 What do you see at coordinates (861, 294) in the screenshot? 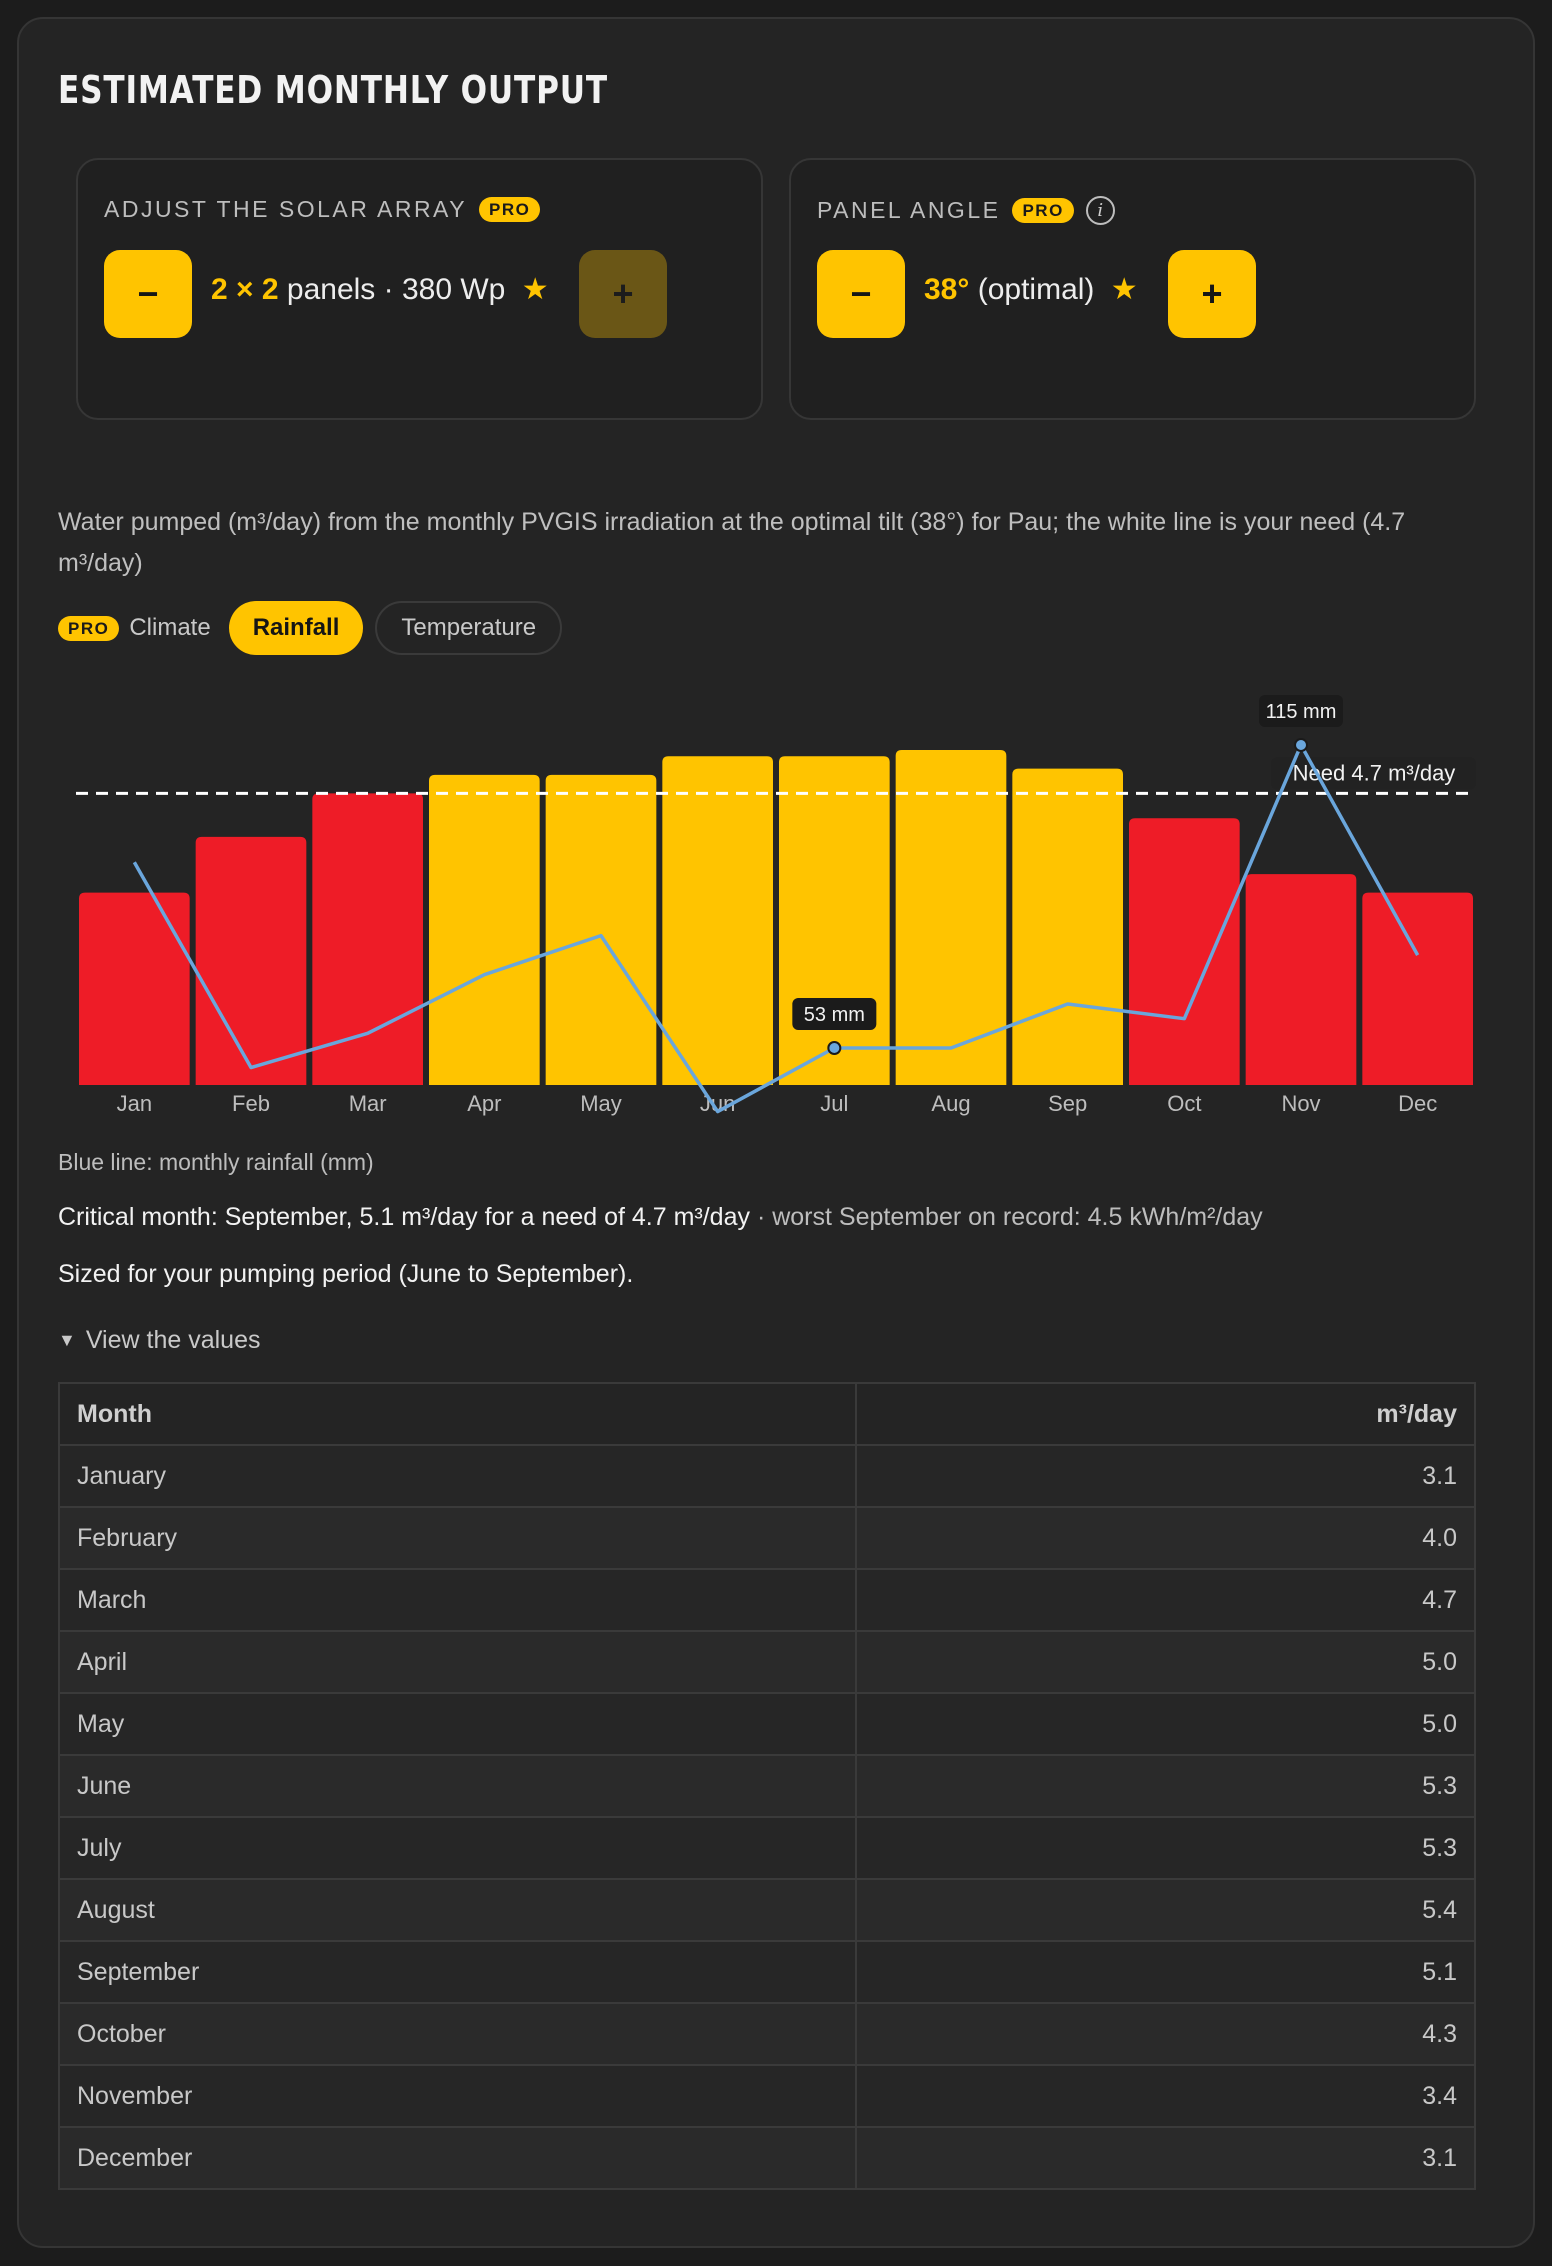
I see `decrease-angle-button: −` at bounding box center [861, 294].